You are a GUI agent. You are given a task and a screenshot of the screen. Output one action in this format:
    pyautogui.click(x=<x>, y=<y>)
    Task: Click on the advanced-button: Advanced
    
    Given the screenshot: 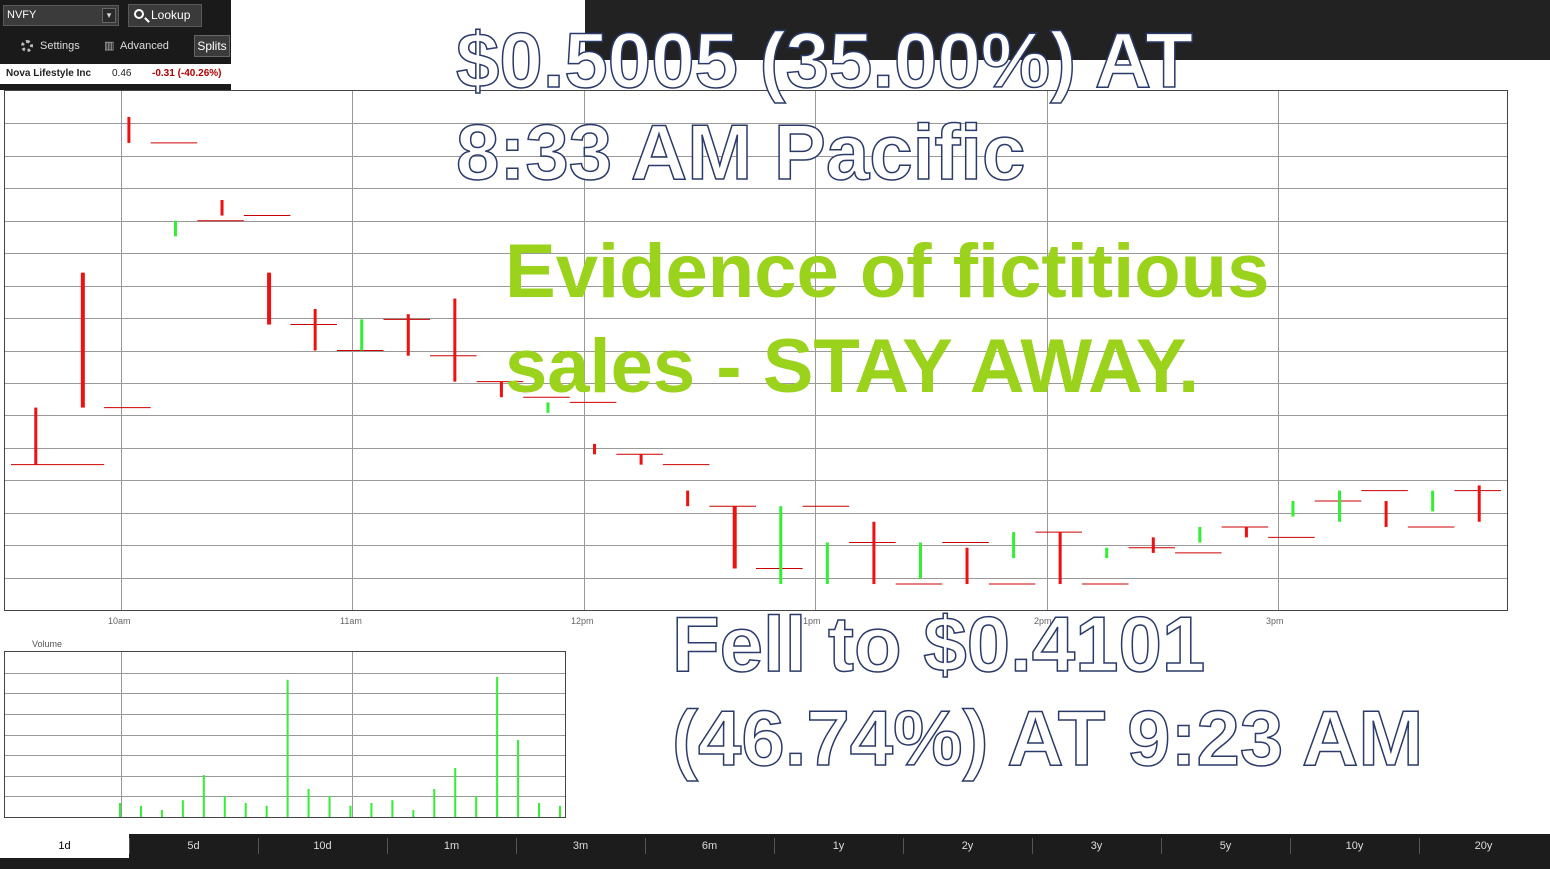 What is the action you would take?
    pyautogui.click(x=144, y=46)
    